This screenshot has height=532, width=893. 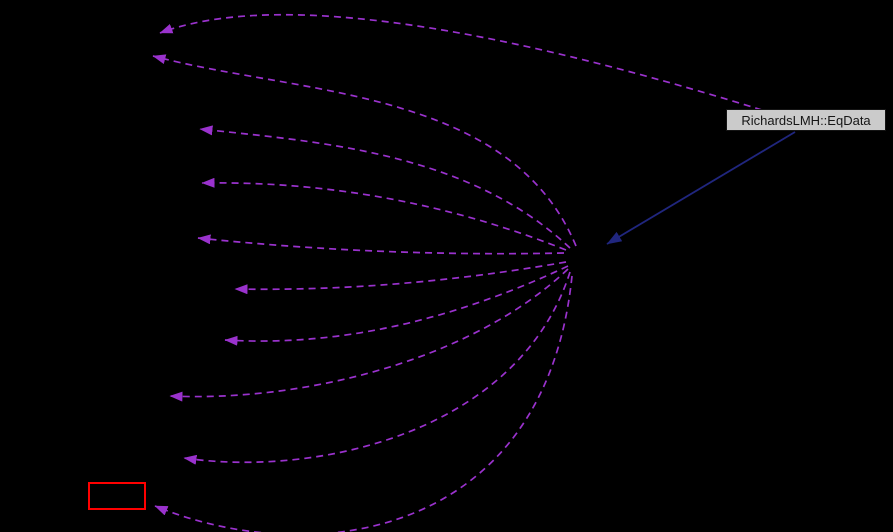 What do you see at coordinates (701, 188) in the screenshot?
I see `inheritance-edge` at bounding box center [701, 188].